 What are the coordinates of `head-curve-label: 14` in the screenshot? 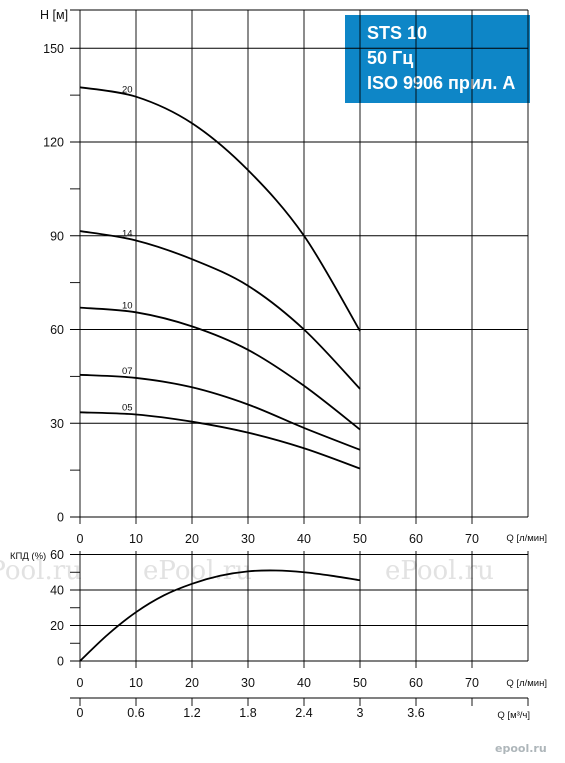 It's located at (127, 233).